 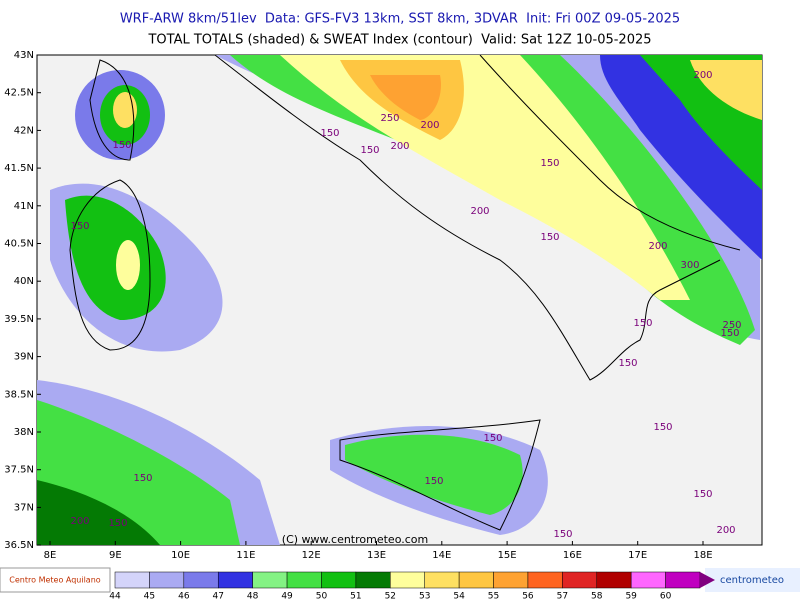 What do you see at coordinates (24, 357) in the screenshot?
I see `lat-label: 39N` at bounding box center [24, 357].